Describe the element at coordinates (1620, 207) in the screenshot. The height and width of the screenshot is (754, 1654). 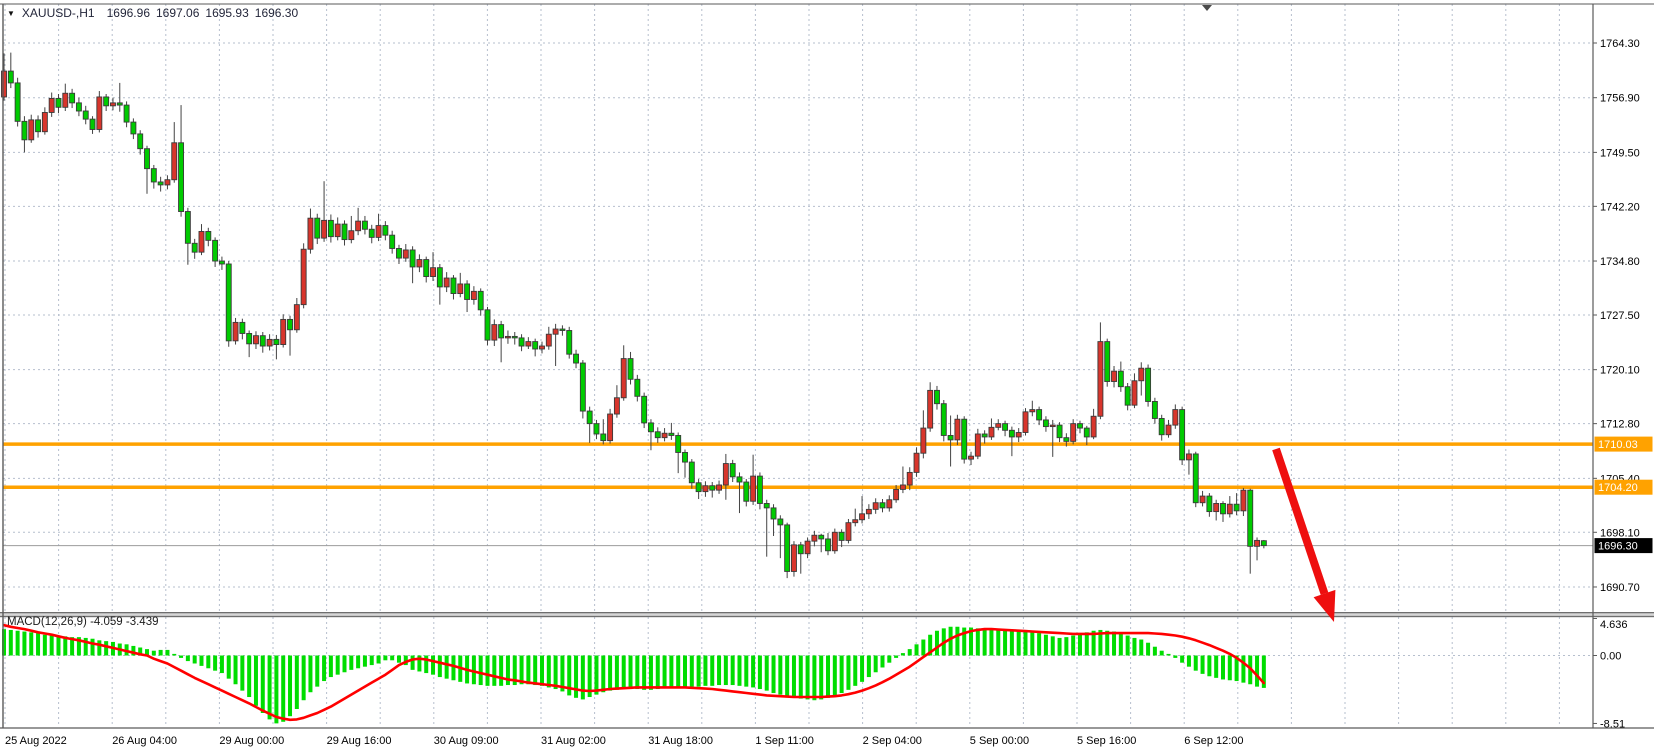
I see `price-axis-label: 1742.20` at that location.